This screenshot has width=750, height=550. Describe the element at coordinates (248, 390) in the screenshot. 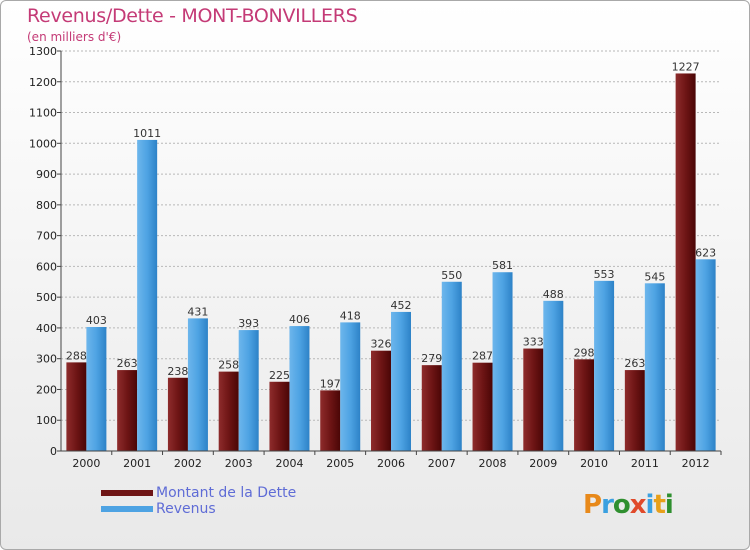

I see `bar-revenus-2003` at that location.